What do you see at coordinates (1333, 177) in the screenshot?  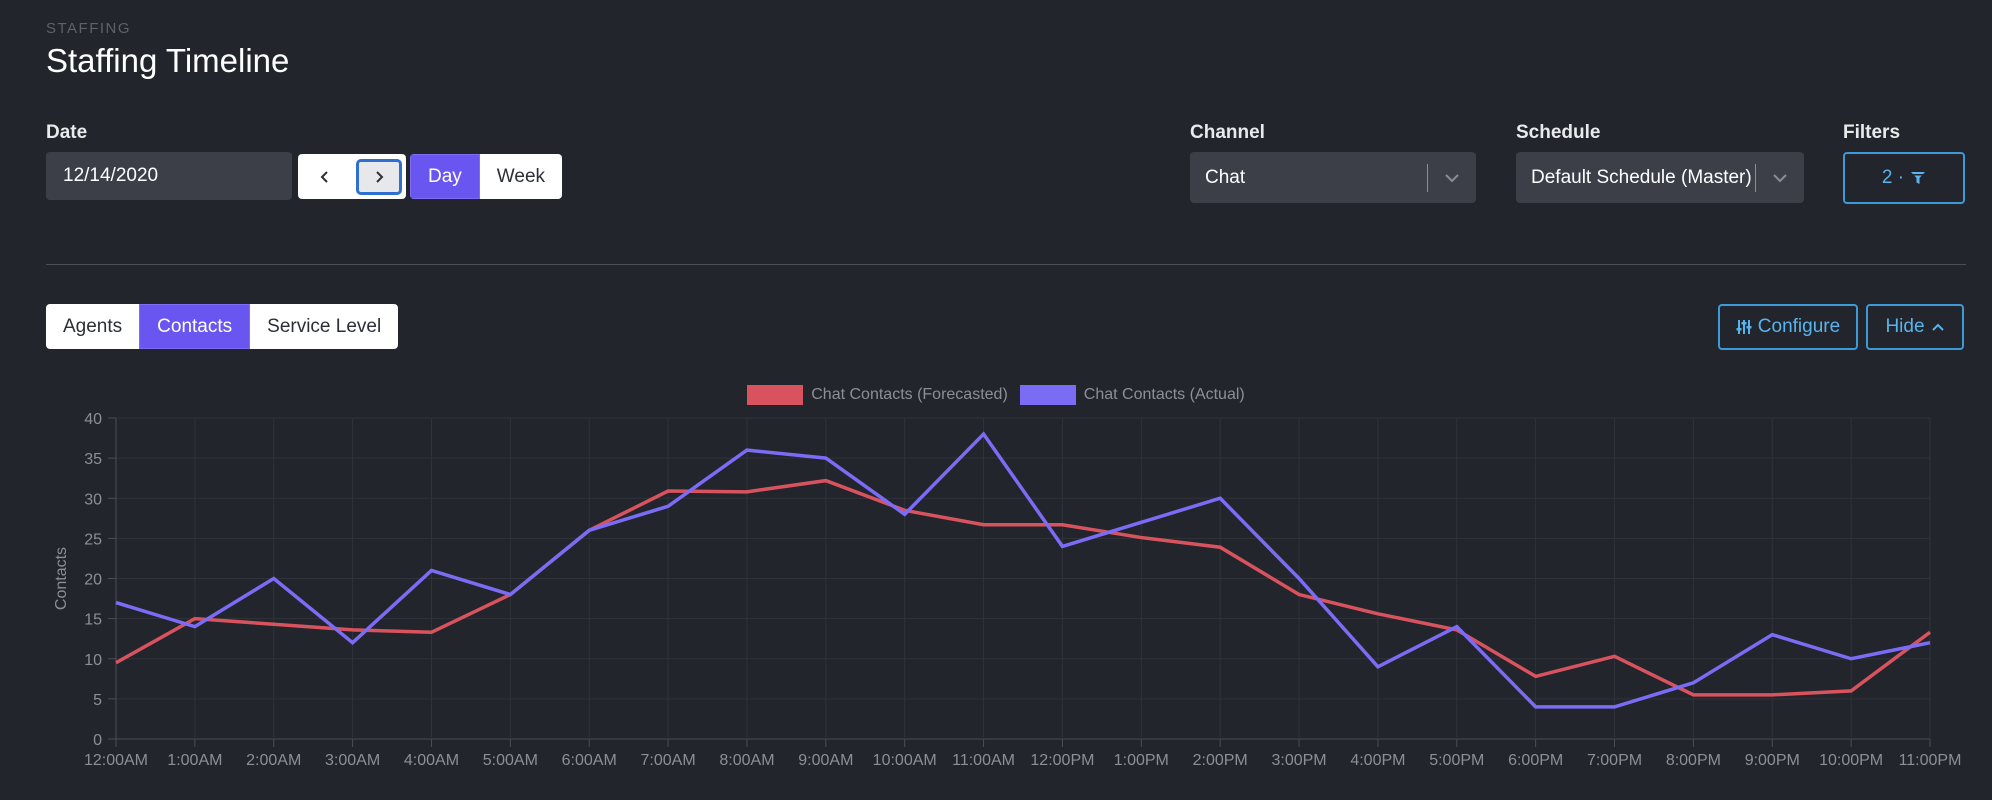 I see `channel-select: Chat` at bounding box center [1333, 177].